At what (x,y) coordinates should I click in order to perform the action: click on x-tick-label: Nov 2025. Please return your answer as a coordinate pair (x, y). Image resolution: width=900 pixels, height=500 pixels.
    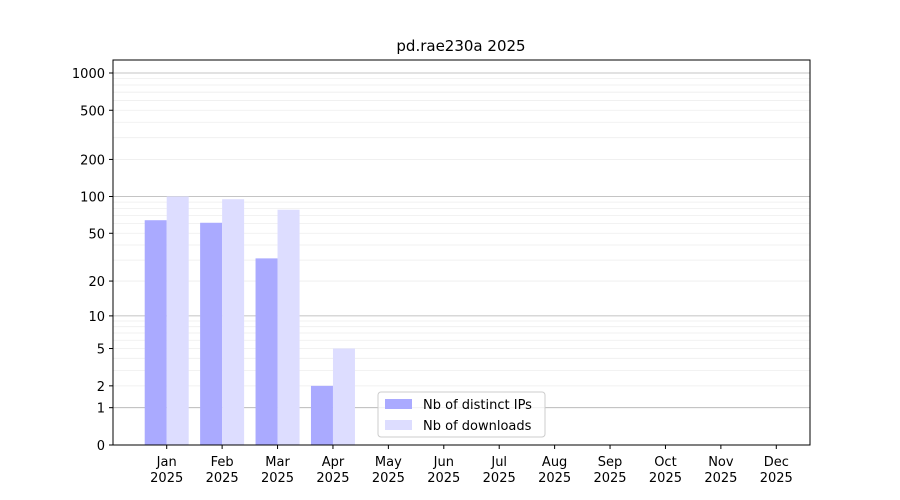
    Looking at the image, I should click on (720, 470).